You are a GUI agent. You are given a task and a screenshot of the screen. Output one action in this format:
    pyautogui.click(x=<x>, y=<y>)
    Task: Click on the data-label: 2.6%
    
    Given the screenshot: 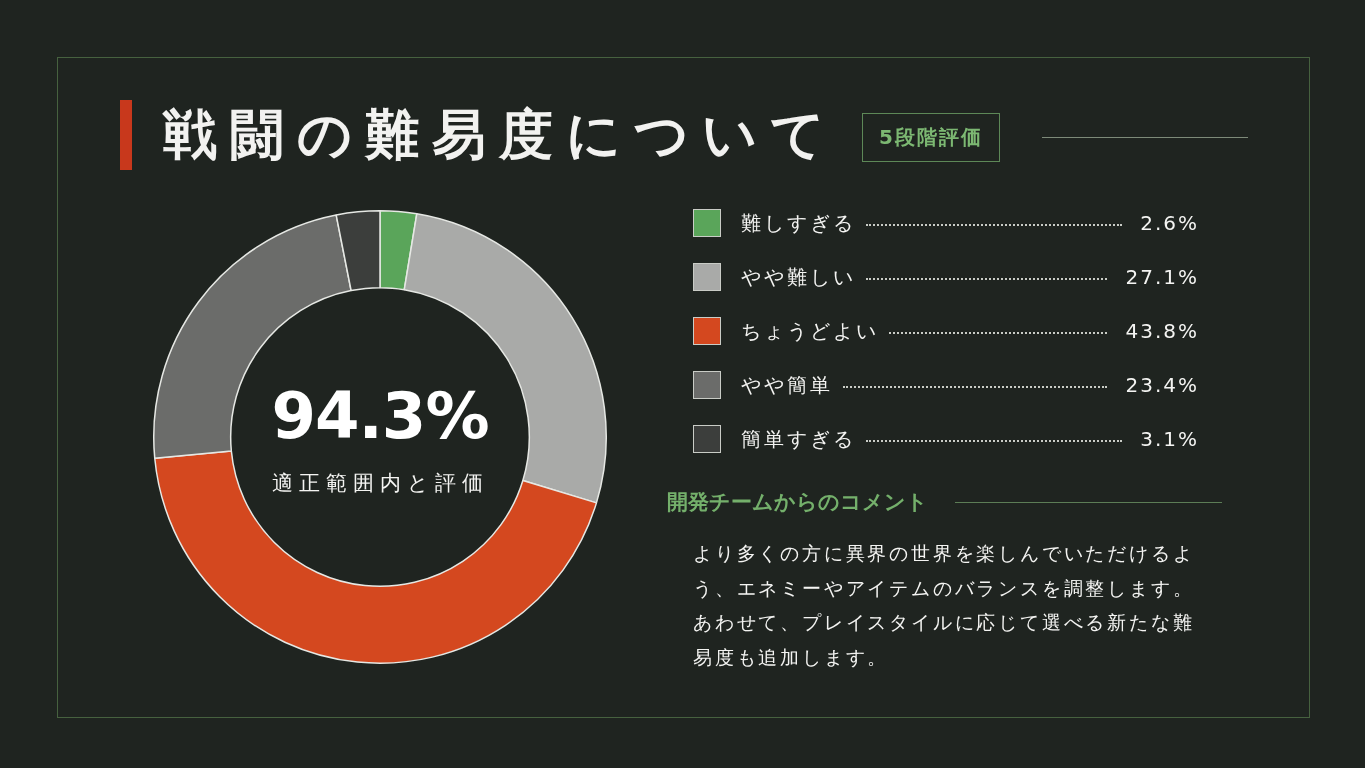 What is the action you would take?
    pyautogui.click(x=1169, y=223)
    